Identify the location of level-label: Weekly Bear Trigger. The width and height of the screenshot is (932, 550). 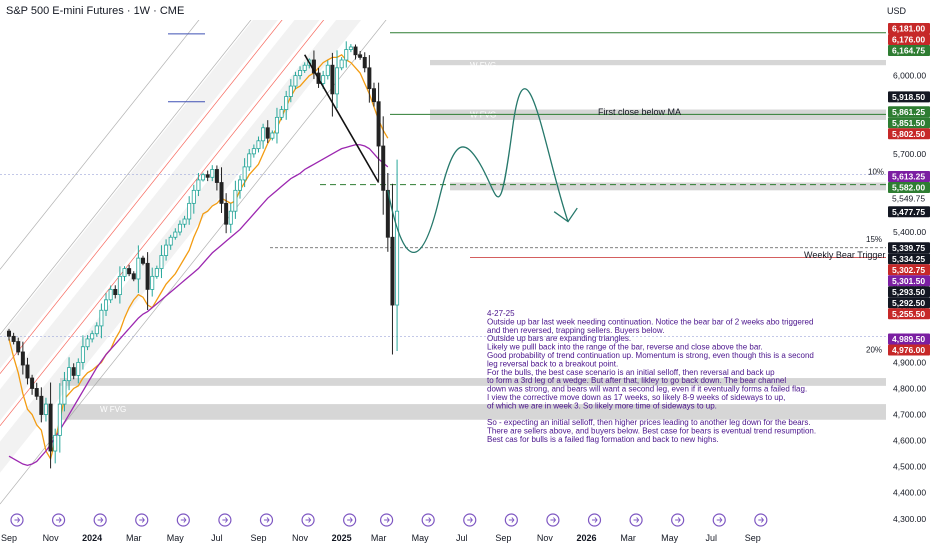
(844, 255).